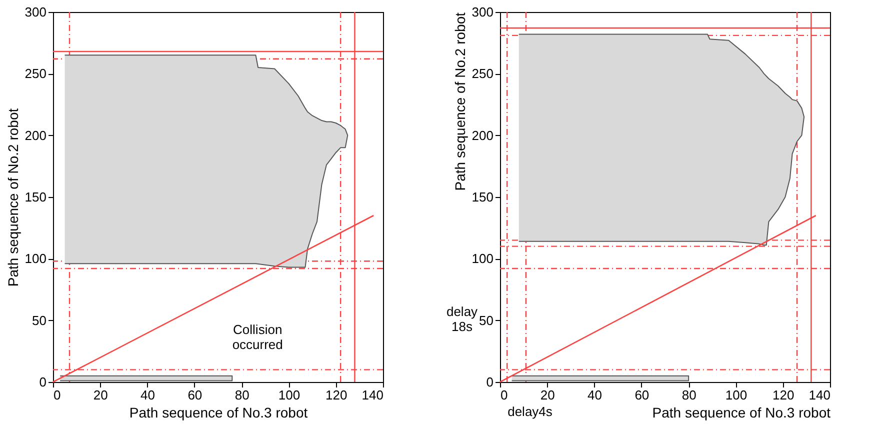 This screenshot has height=435, width=894. I want to click on text: delay 18s, so click(462, 319).